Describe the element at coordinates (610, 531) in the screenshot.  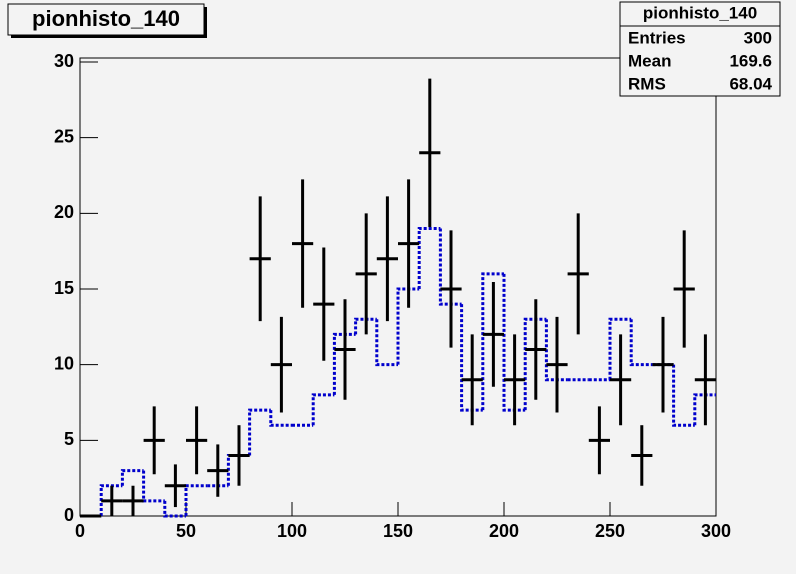
I see `x-tick-label: 250` at that location.